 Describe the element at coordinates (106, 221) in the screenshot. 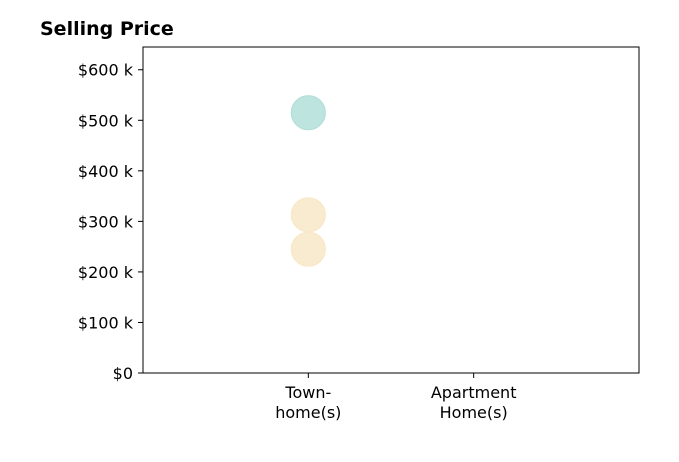

I see `y-tick-label: $300 k` at that location.